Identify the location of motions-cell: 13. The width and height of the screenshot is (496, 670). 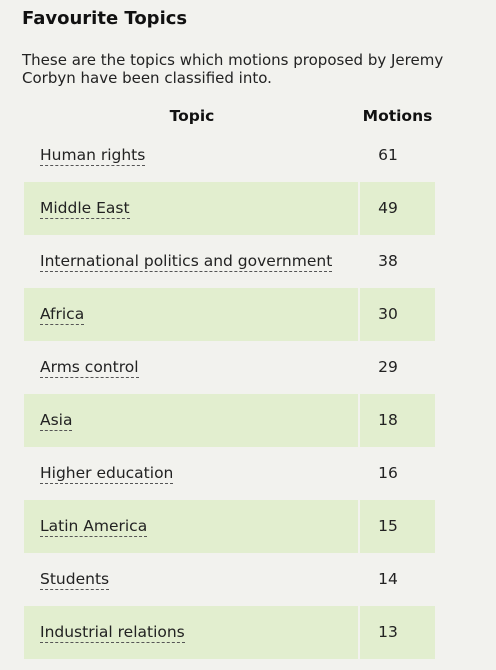
(397, 632).